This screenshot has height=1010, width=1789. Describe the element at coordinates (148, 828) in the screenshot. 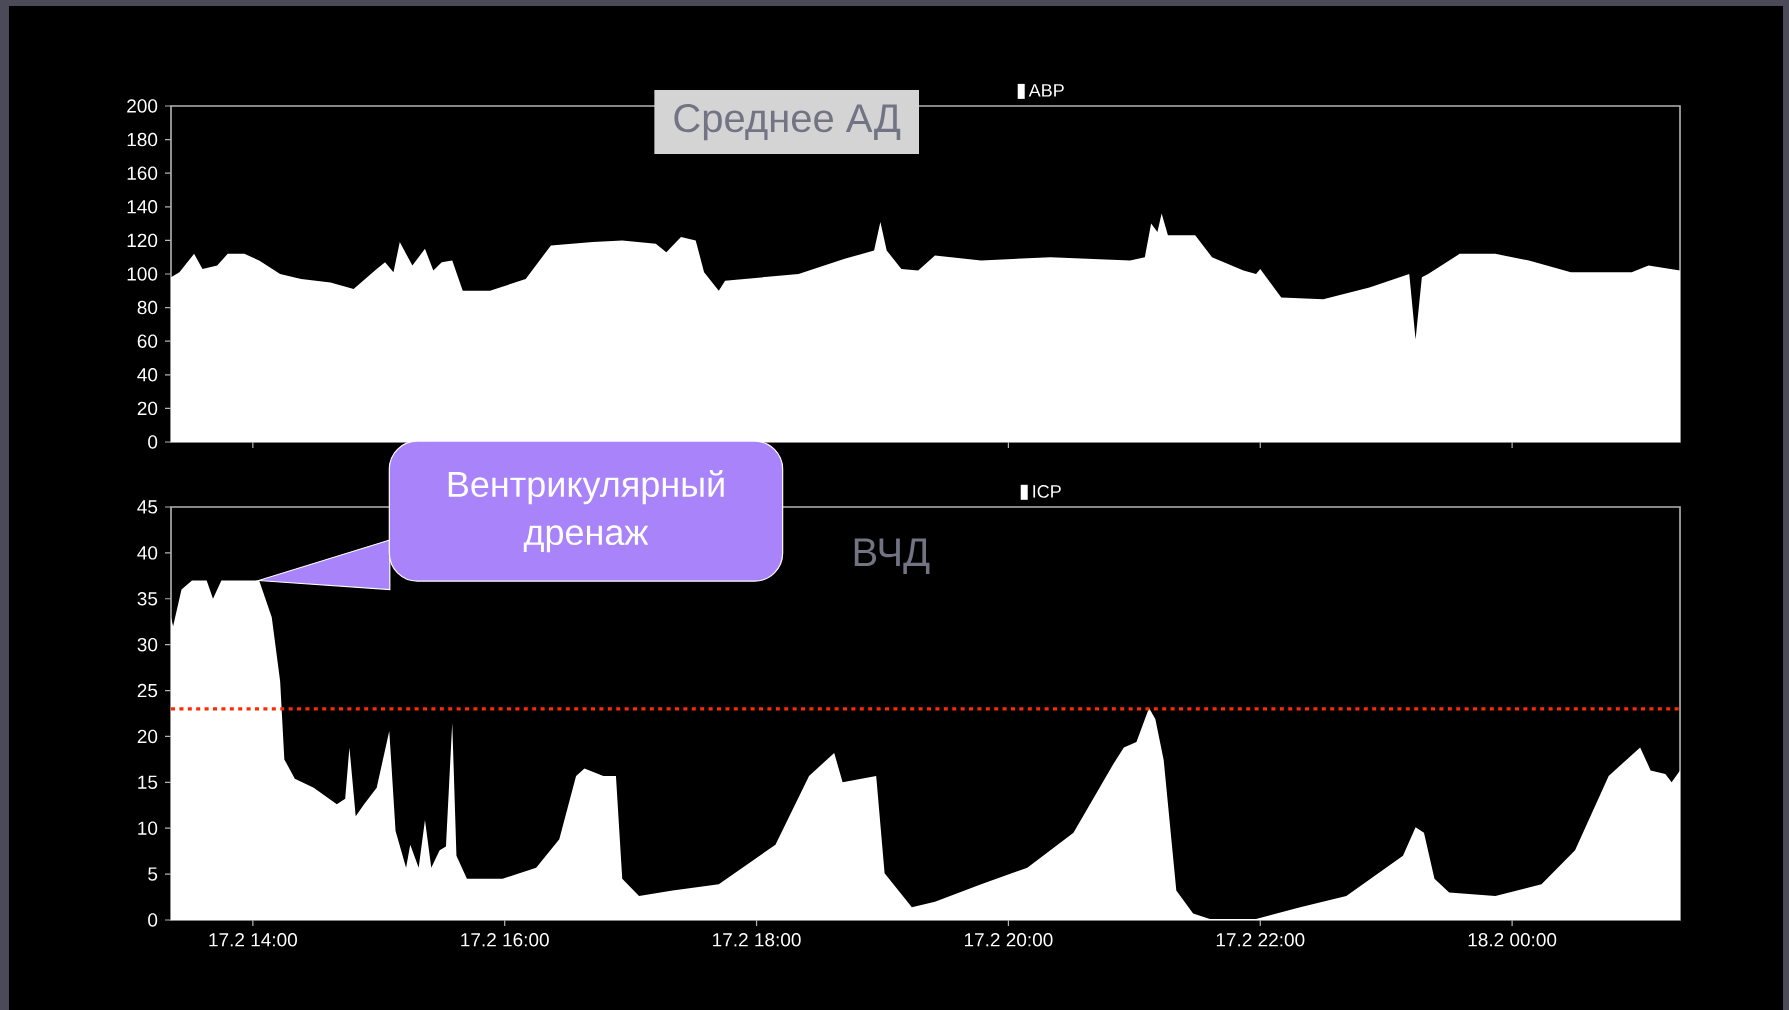

I see `y-tick-label: 10` at that location.